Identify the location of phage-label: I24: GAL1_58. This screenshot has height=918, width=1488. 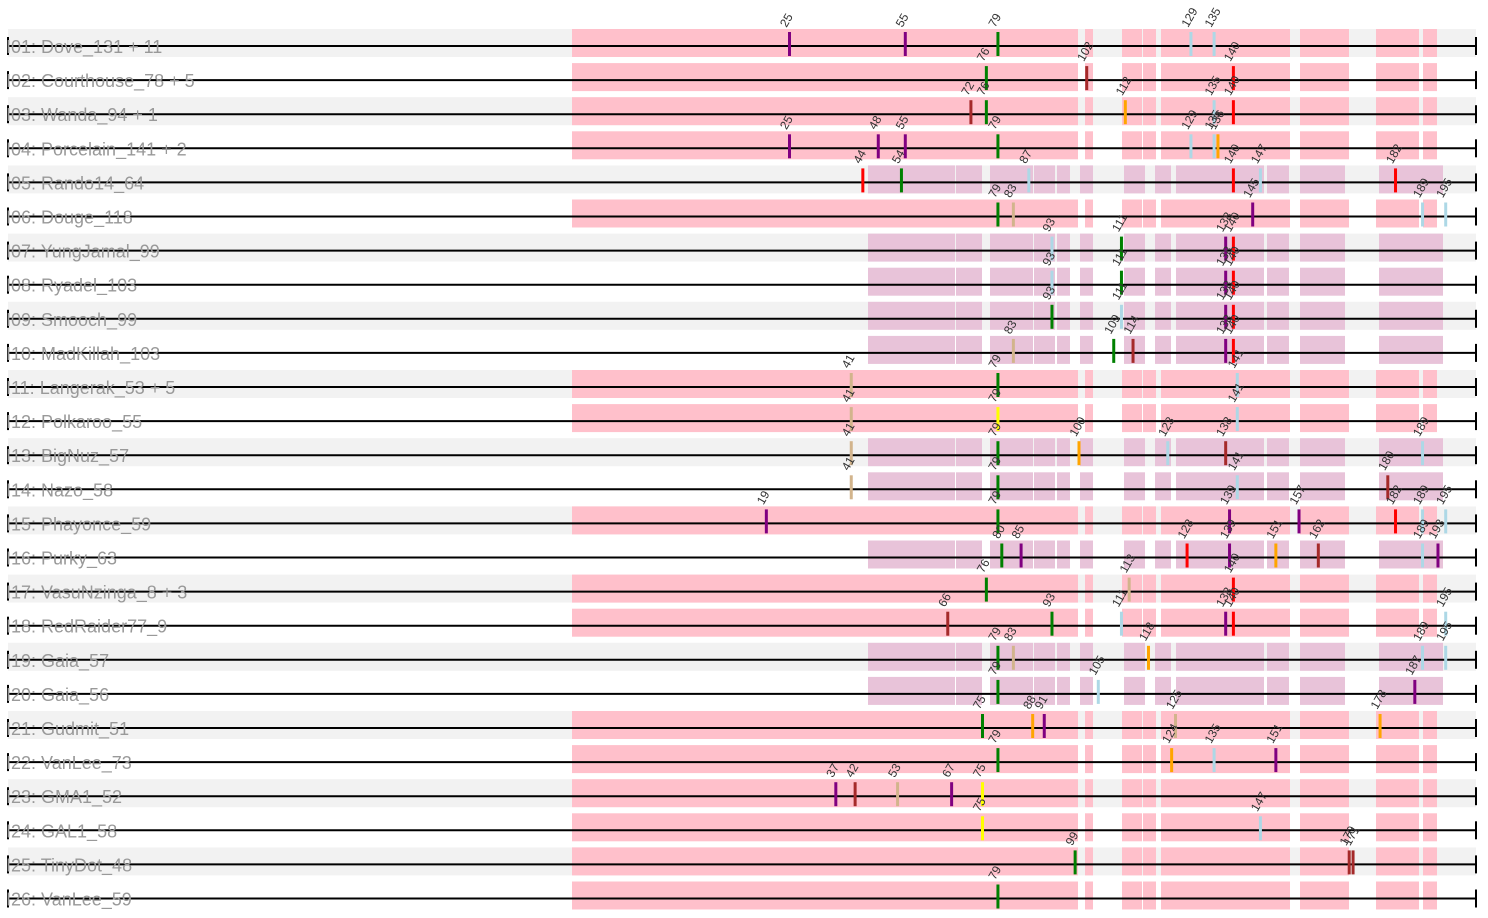
(61, 831).